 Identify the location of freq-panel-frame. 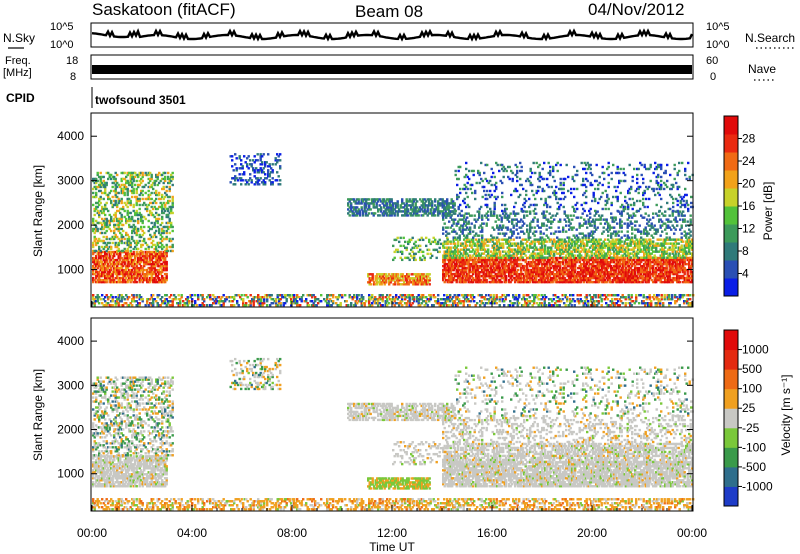
(392, 67).